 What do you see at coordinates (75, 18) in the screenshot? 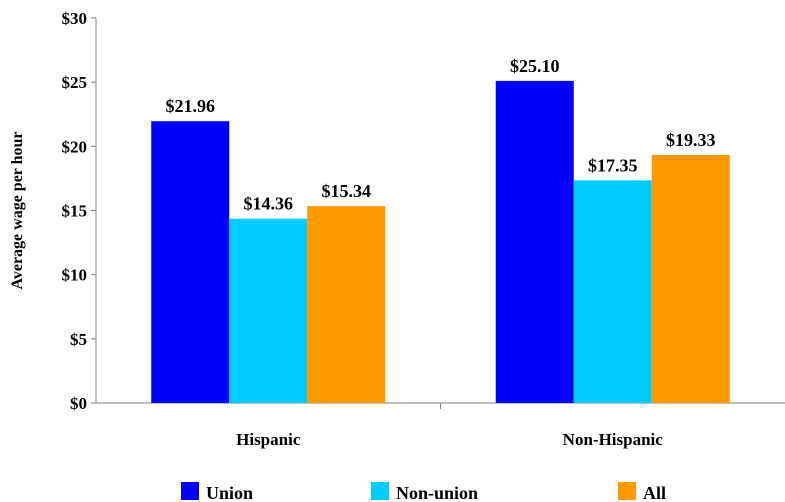
I see `y-tick-label: $30` at bounding box center [75, 18].